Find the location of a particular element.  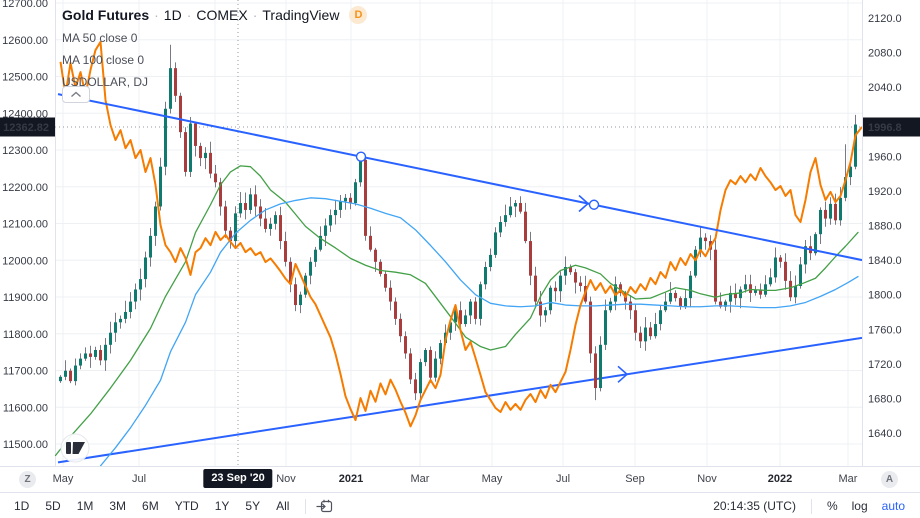

toolbar-right-group: 20:14:35 (UTC) % log auto is located at coordinates (809, 506).